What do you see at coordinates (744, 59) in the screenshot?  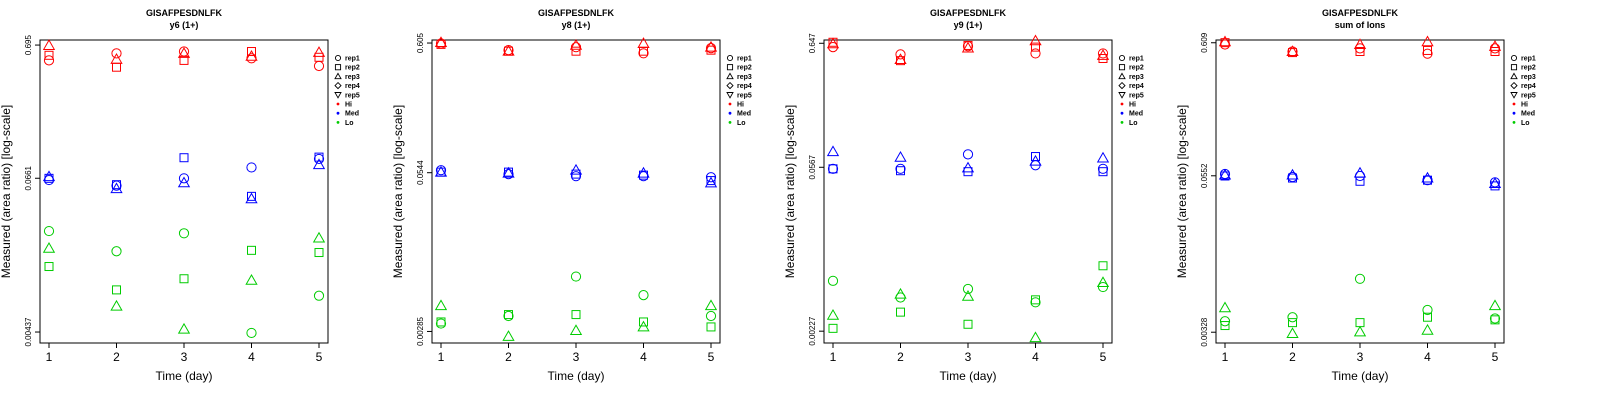 I see `legend-label: rep1` at bounding box center [744, 59].